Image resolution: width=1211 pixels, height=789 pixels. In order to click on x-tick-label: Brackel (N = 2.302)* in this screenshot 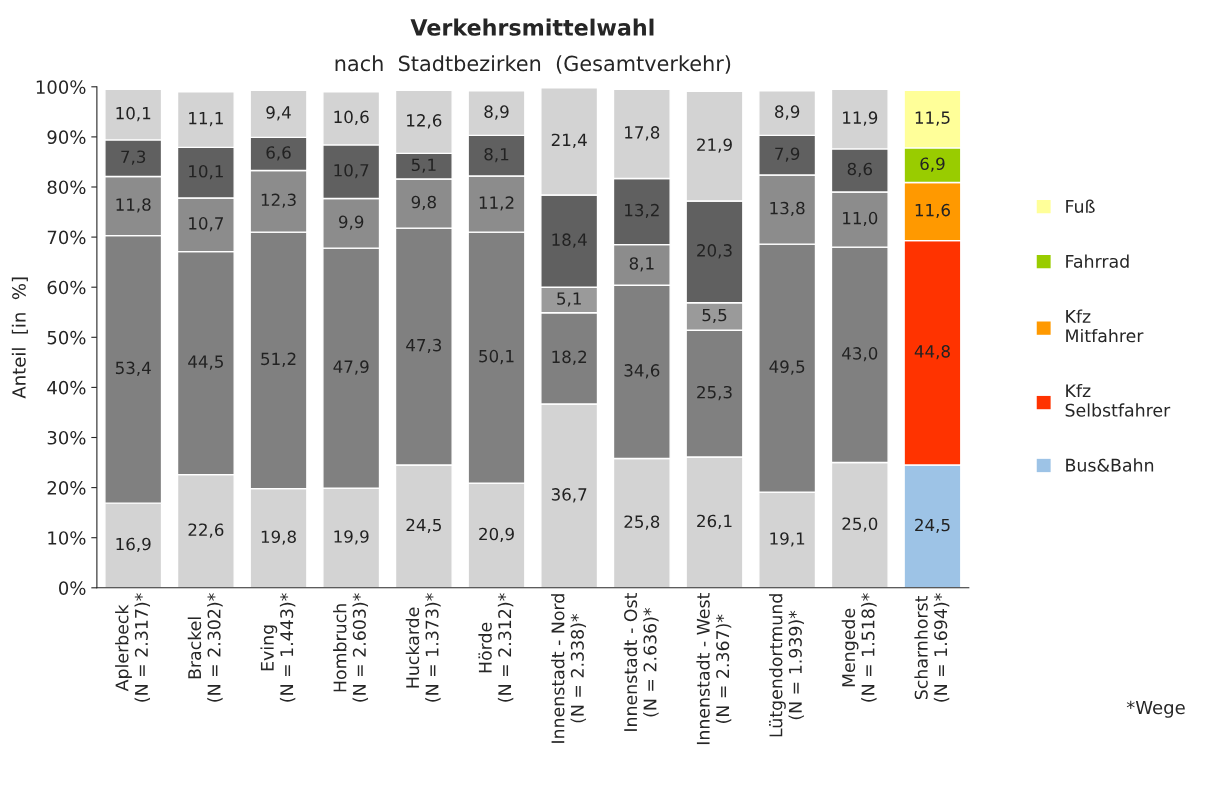, I will do `click(205, 647)`.